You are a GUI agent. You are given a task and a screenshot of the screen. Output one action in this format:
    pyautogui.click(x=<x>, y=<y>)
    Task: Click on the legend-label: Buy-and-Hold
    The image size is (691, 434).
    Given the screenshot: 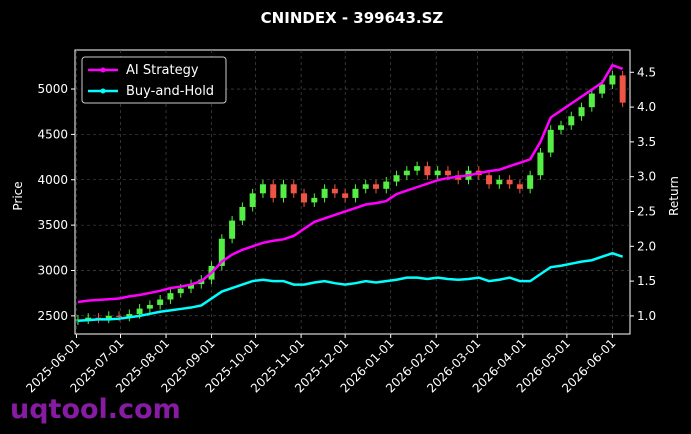 What is the action you would take?
    pyautogui.click(x=170, y=91)
    